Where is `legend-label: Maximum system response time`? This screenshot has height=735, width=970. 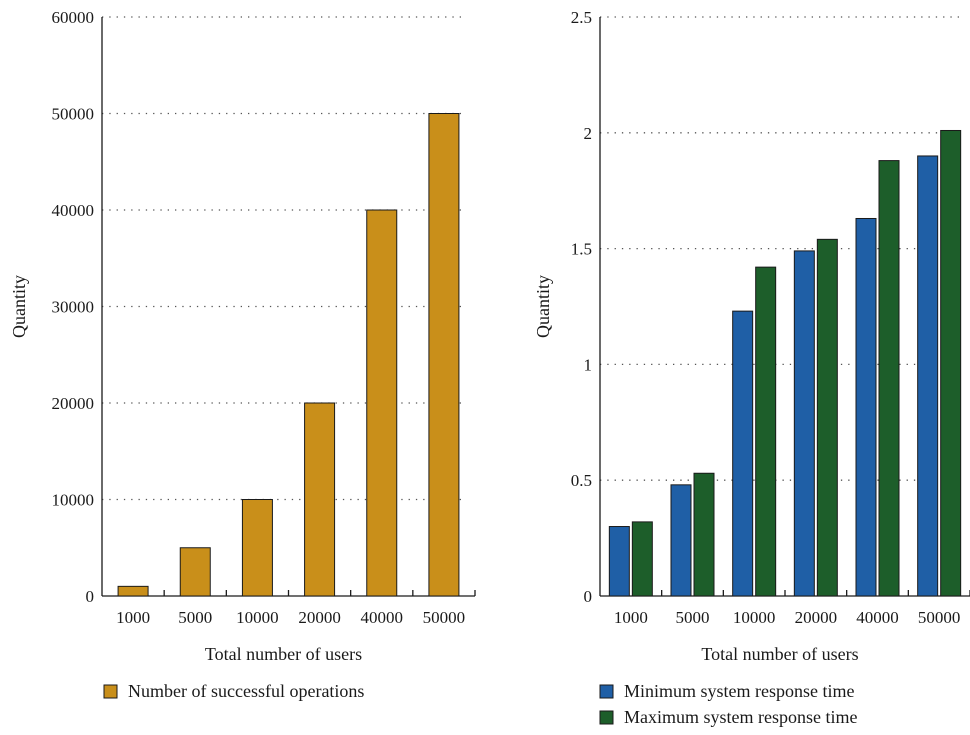 legend-label: Maximum system response time is located at coordinates (740, 717).